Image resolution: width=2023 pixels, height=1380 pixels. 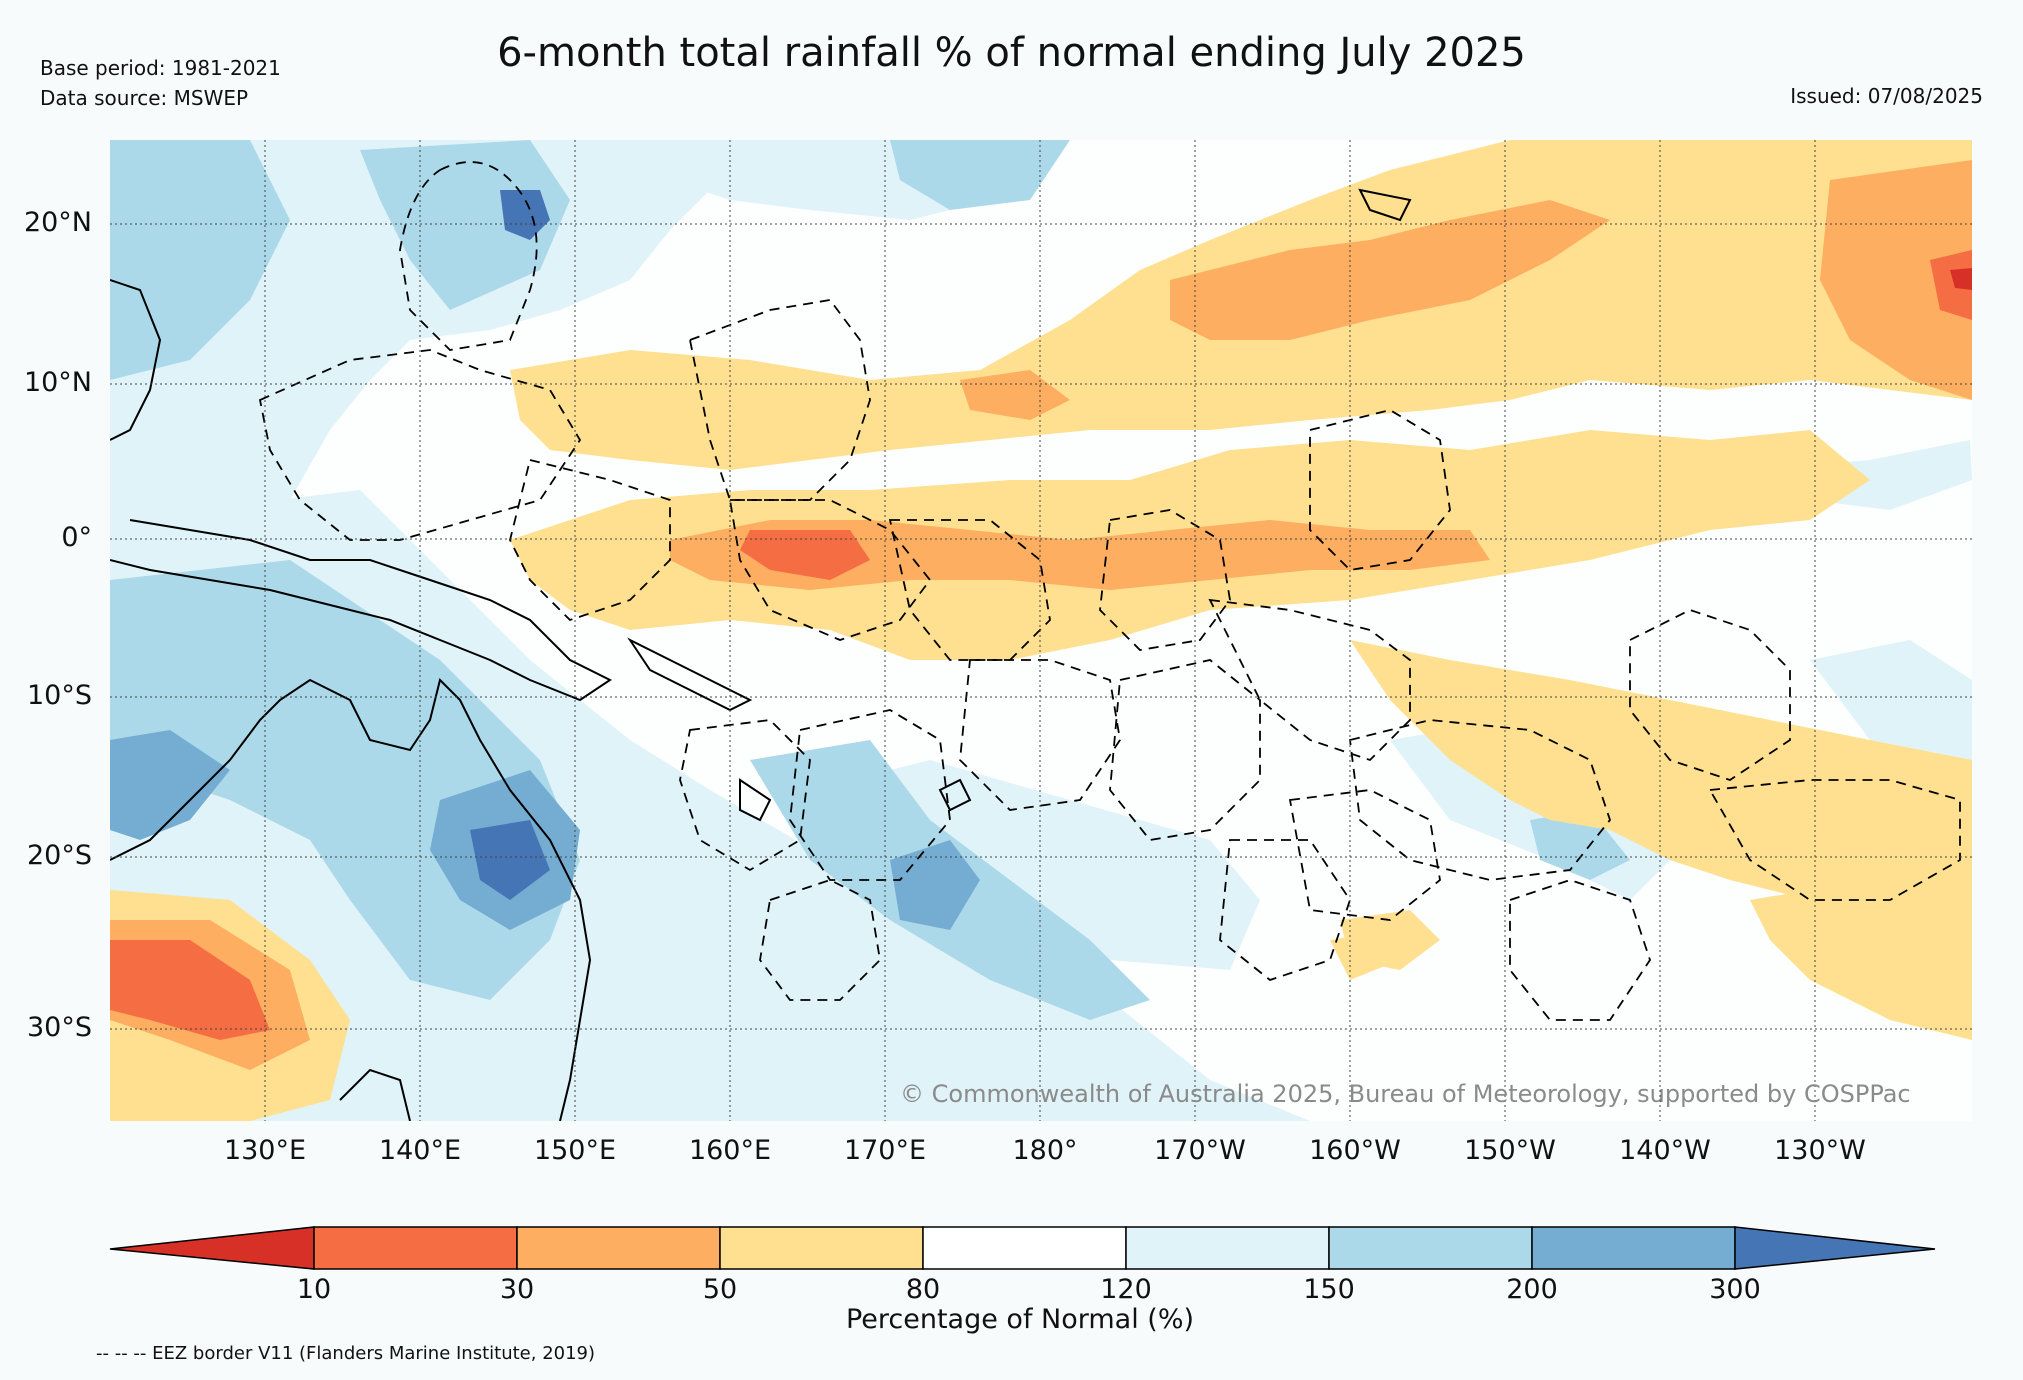 I want to click on lat-label-30s: 30°S, so click(x=59, y=1027).